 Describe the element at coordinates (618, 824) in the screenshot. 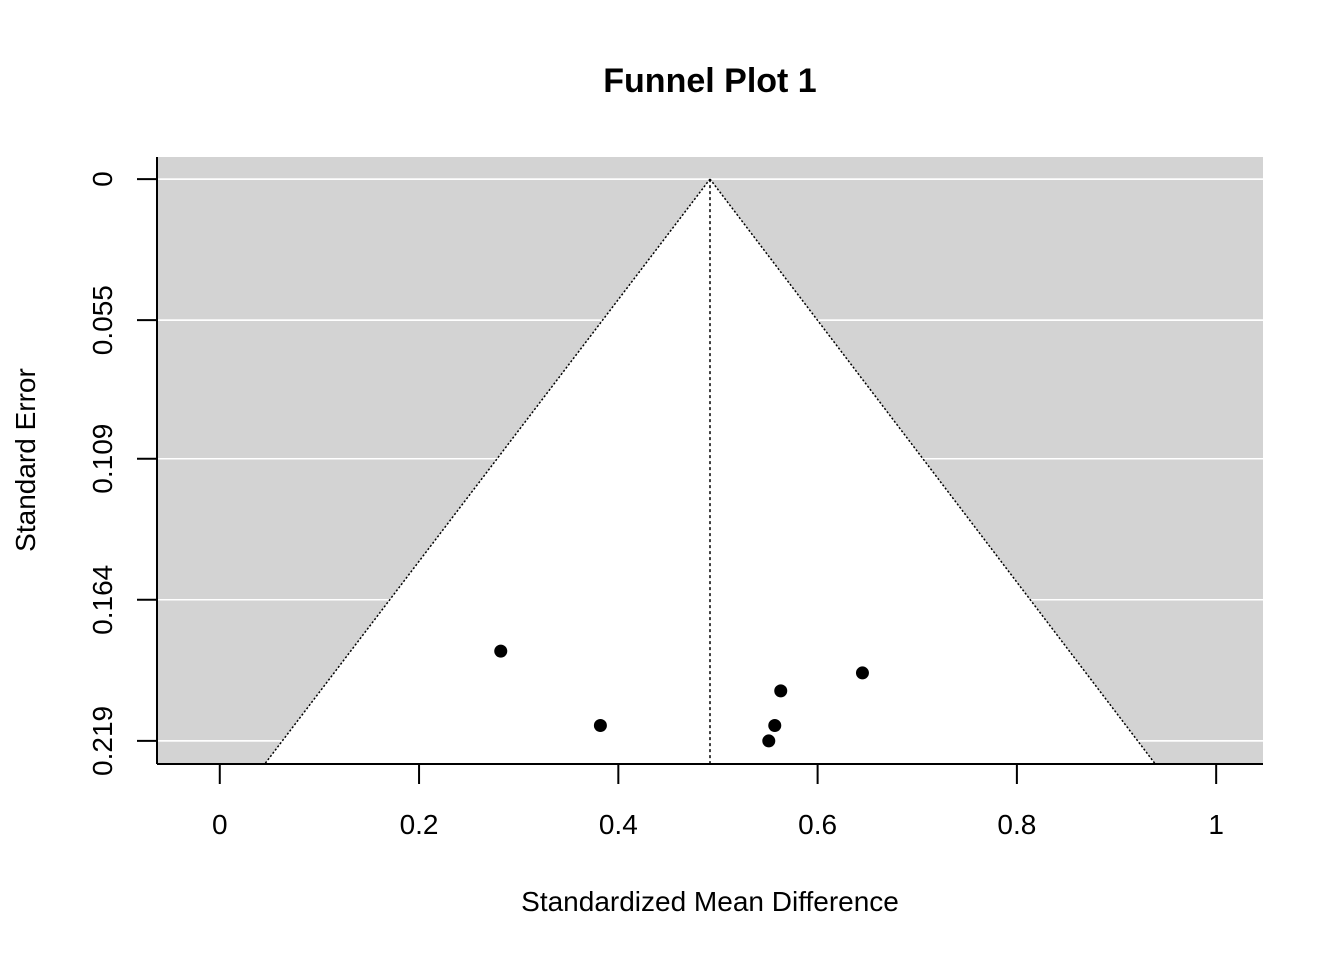

I see `x-tick-label: 0.4` at that location.